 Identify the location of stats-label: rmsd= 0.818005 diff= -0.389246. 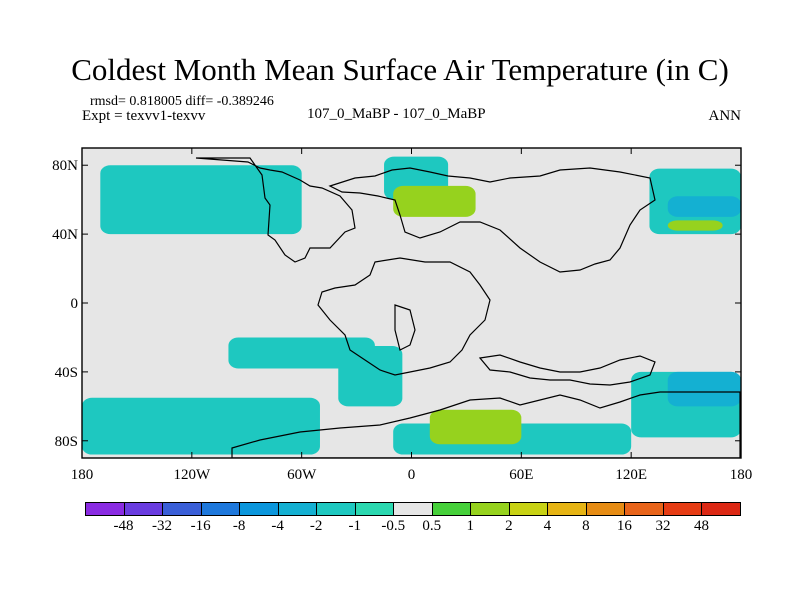
(182, 101).